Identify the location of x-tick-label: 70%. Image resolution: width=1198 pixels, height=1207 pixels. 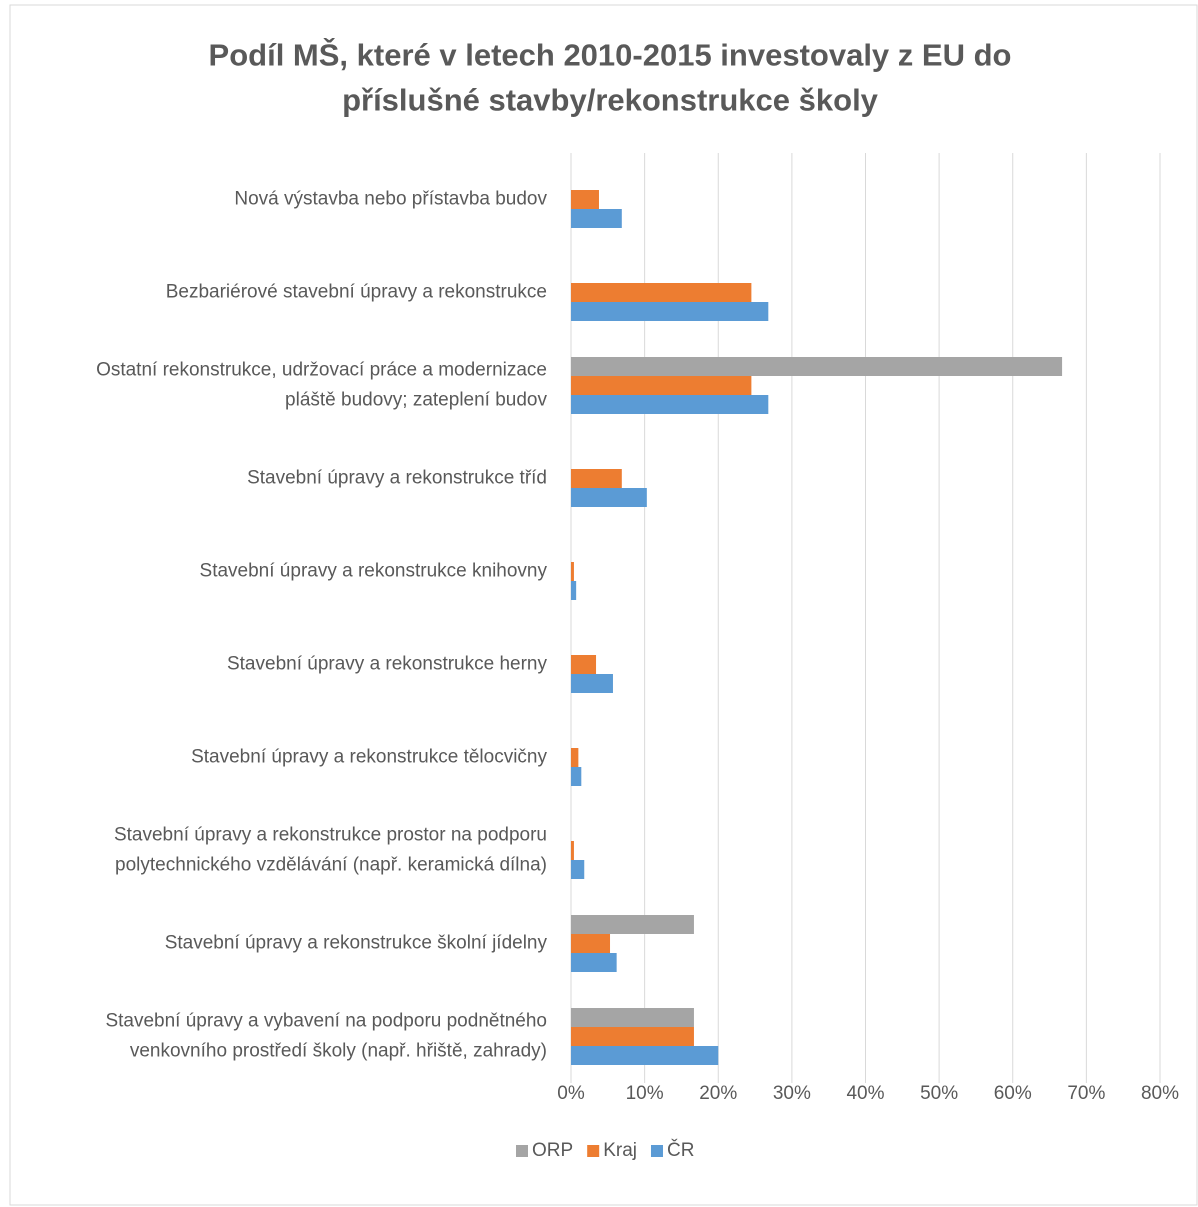
(1086, 1093).